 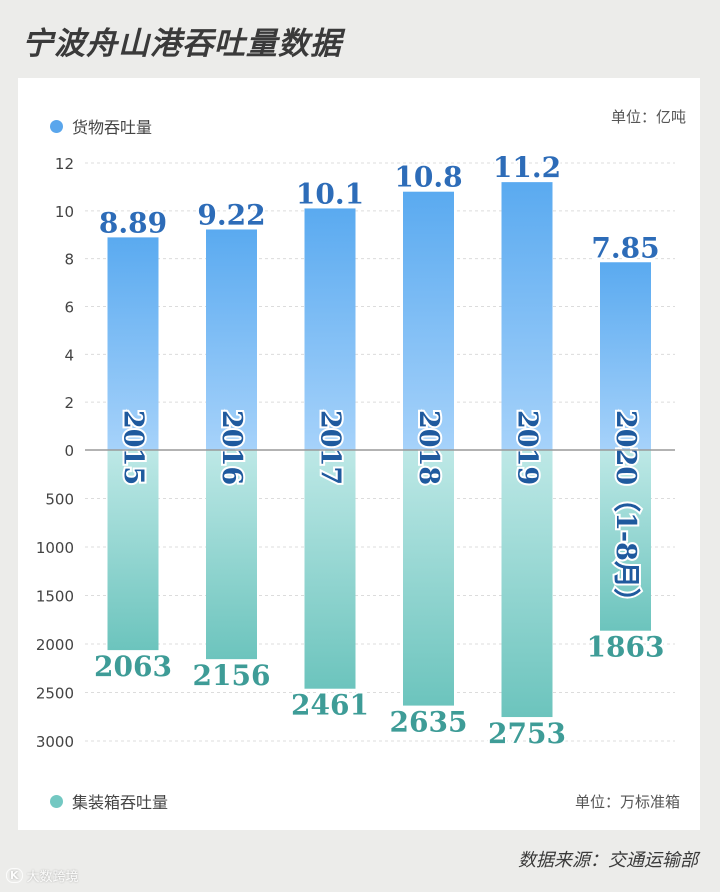 I want to click on container-unit: 单位：万标准箱, so click(x=627, y=802).